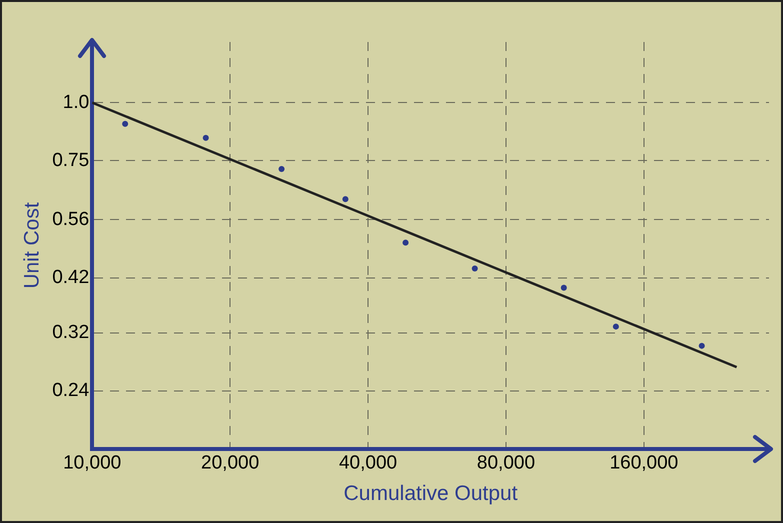 This screenshot has height=523, width=783. Describe the element at coordinates (71, 333) in the screenshot. I see `y-tick-label: 0.32` at that location.